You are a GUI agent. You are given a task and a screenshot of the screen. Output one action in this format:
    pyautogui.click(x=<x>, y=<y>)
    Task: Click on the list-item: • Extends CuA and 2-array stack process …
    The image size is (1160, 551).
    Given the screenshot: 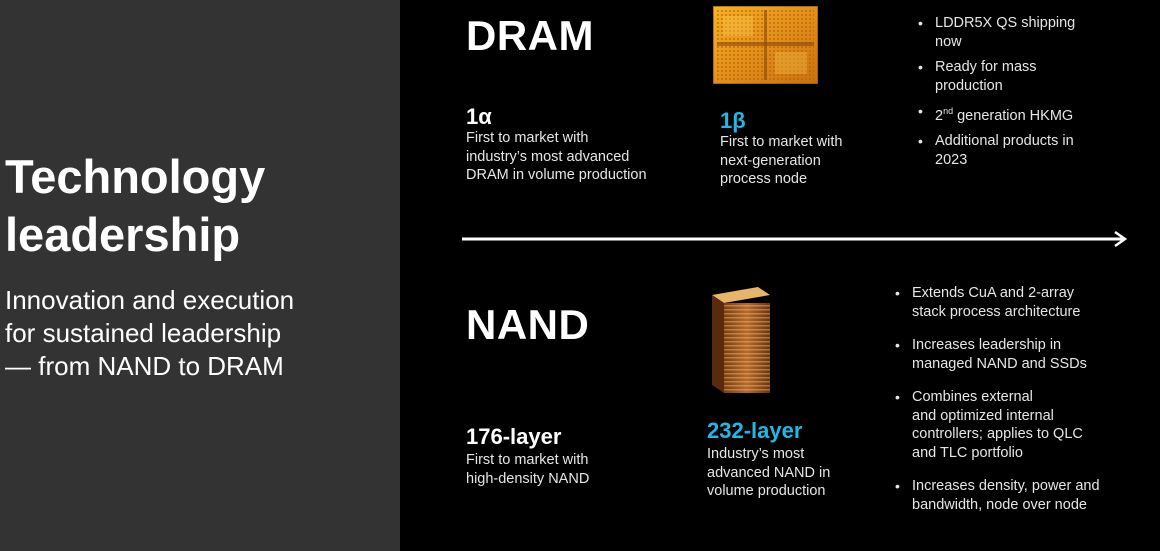 What is the action you would take?
    pyautogui.click(x=1022, y=302)
    